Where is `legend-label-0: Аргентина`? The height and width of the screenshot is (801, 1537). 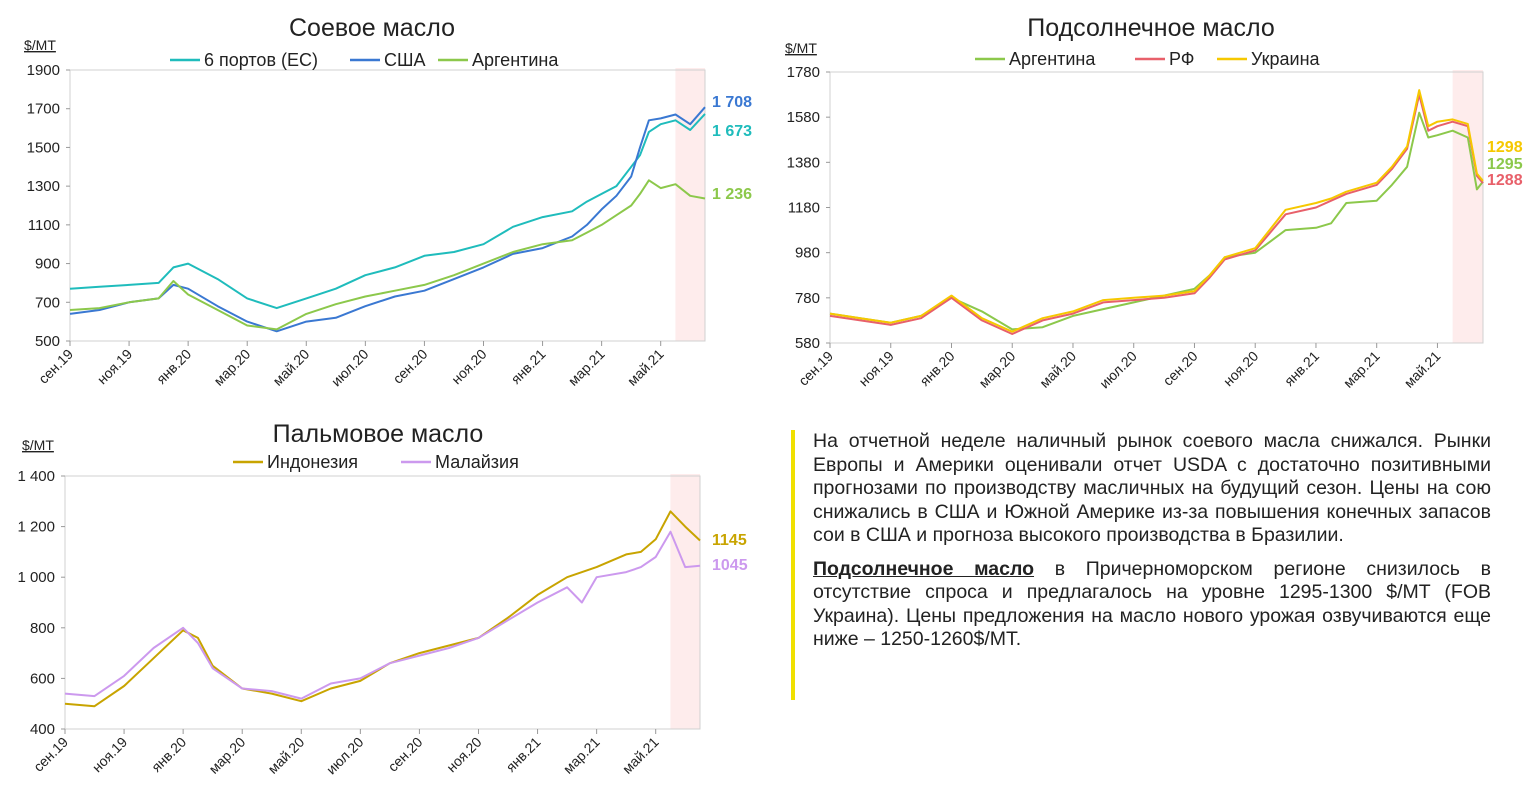
legend-label-0: Аргентина is located at coordinates (1052, 59).